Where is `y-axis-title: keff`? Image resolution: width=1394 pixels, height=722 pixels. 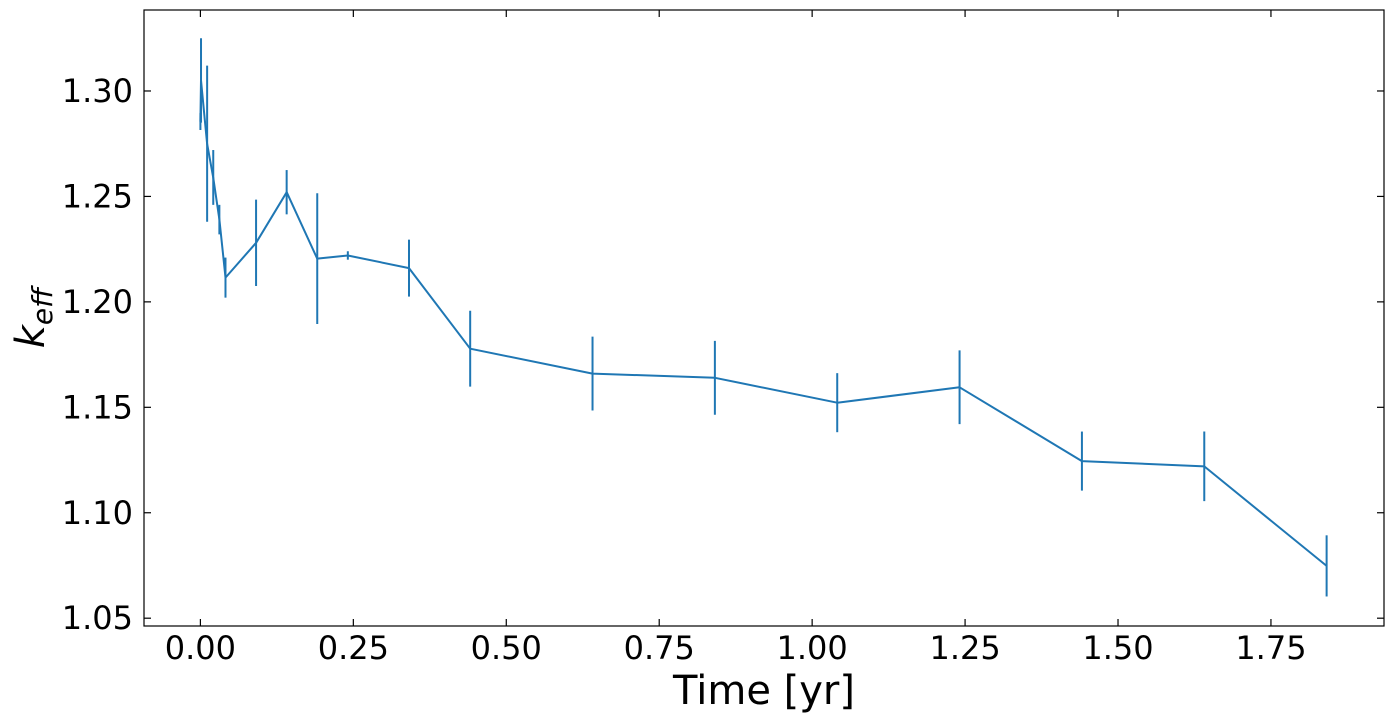 y-axis-title: keff is located at coordinates (33, 316).